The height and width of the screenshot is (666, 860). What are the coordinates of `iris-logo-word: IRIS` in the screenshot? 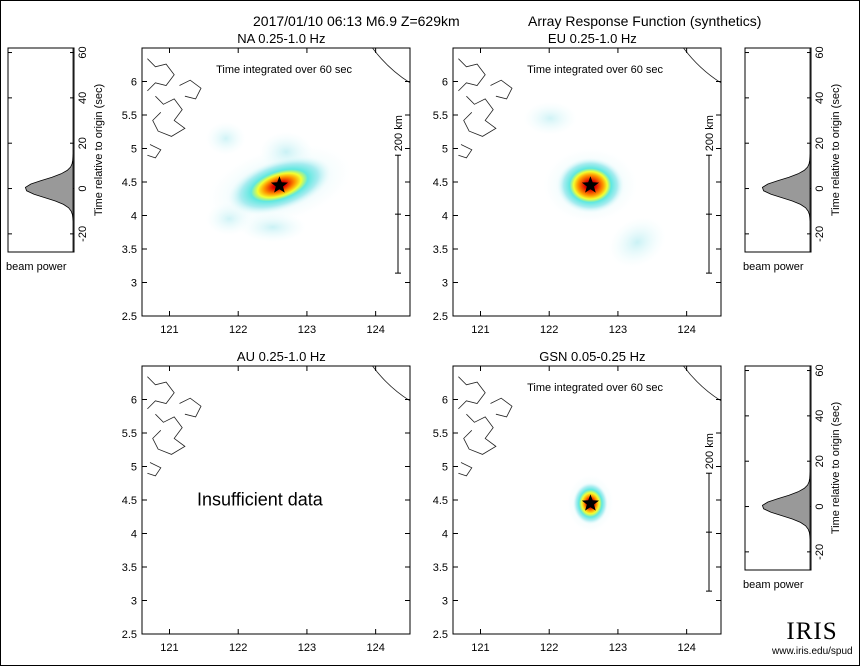 It's located at (812, 631).